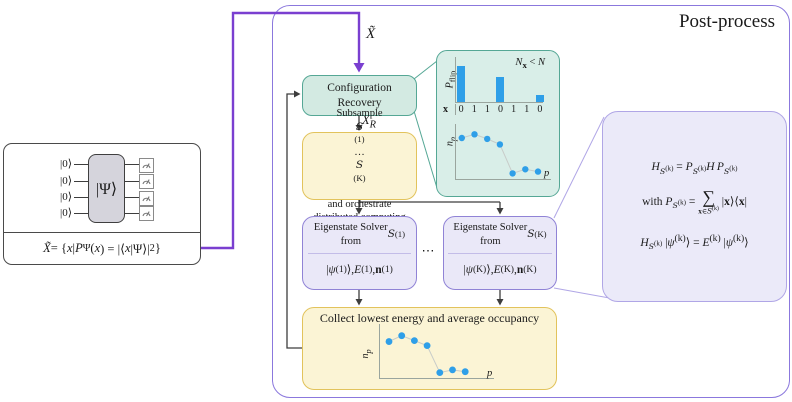 The image size is (792, 402). Describe the element at coordinates (694, 168) in the screenshot. I see `projected-hamiltonian-equation: HS(k) = PS(k)H PS(k)` at that location.